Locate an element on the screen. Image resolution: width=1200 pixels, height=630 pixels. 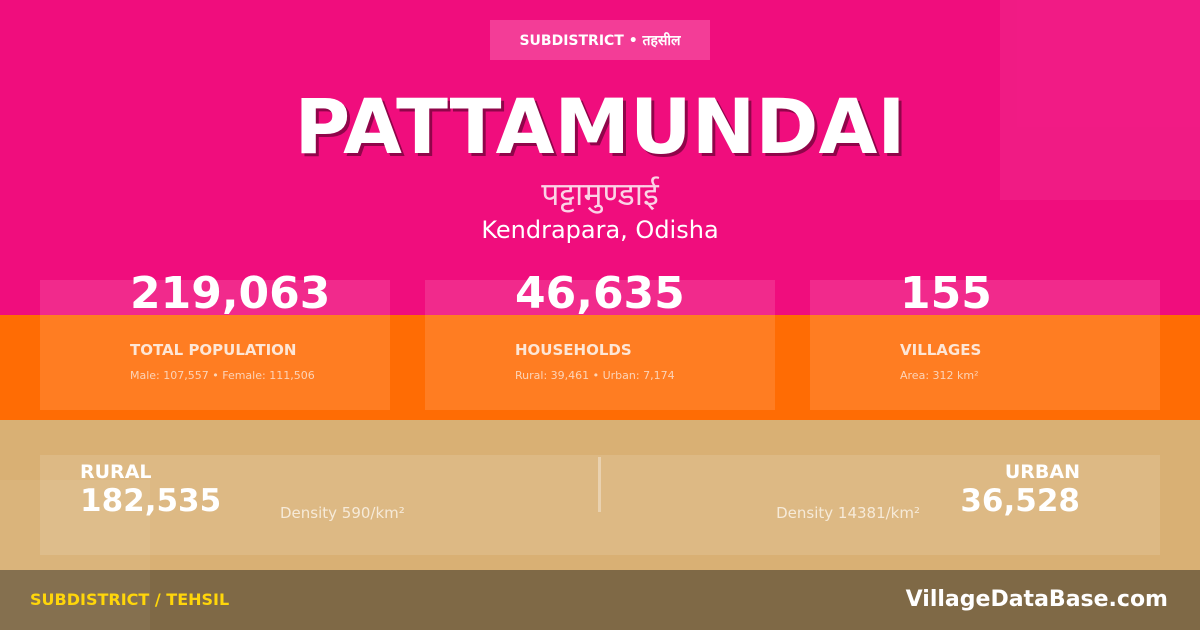
divider is located at coordinates (599, 484).